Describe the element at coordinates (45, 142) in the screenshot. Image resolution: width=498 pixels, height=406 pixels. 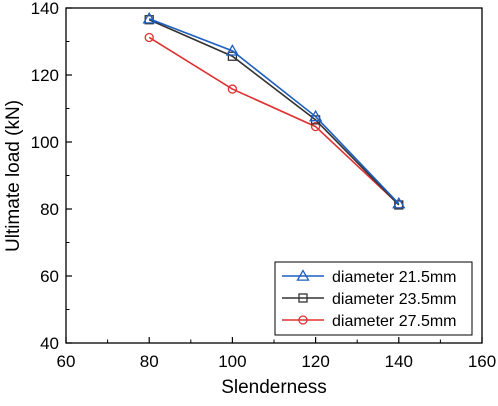
I see `y-tick-label: 100` at that location.